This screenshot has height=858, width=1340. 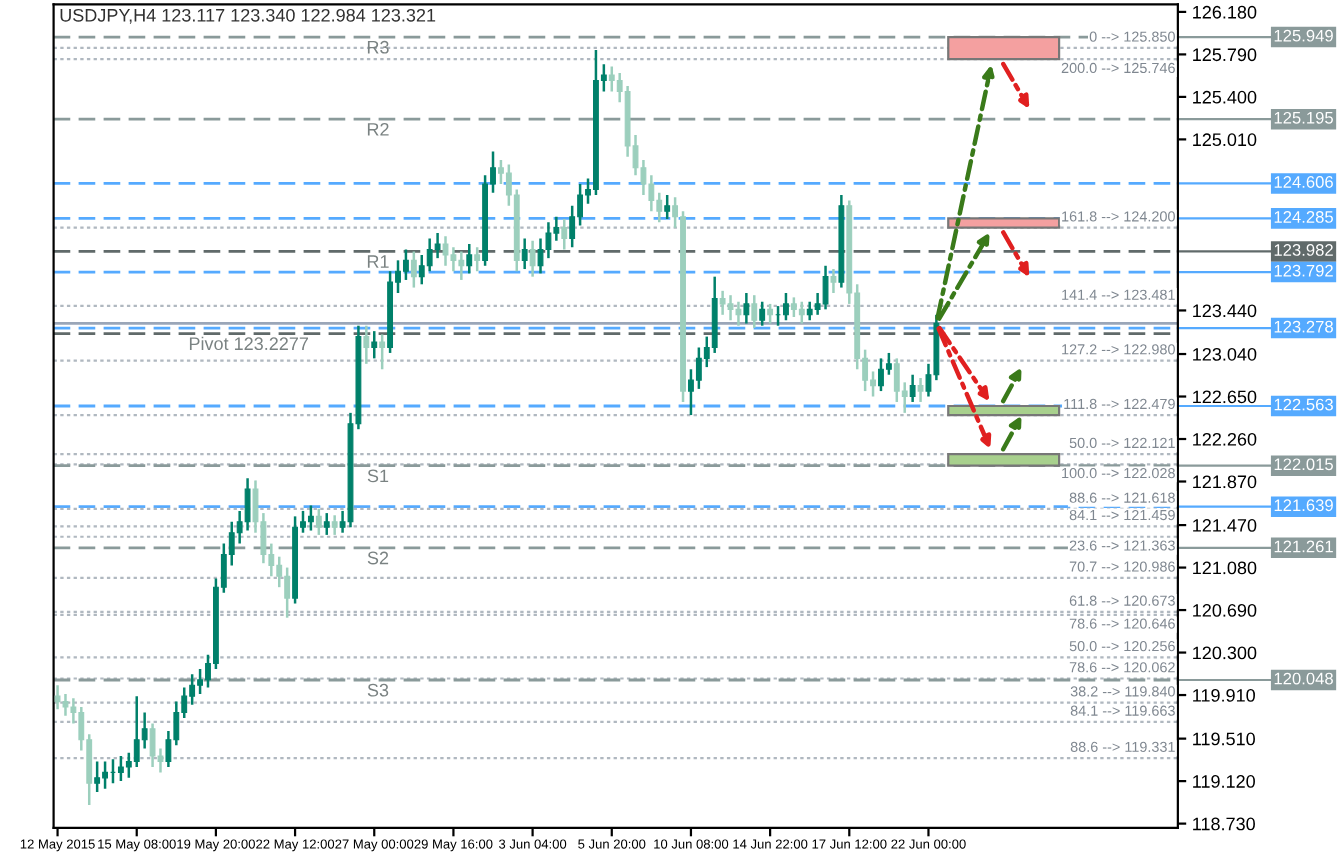 I want to click on annotation: R2, so click(x=378, y=129).